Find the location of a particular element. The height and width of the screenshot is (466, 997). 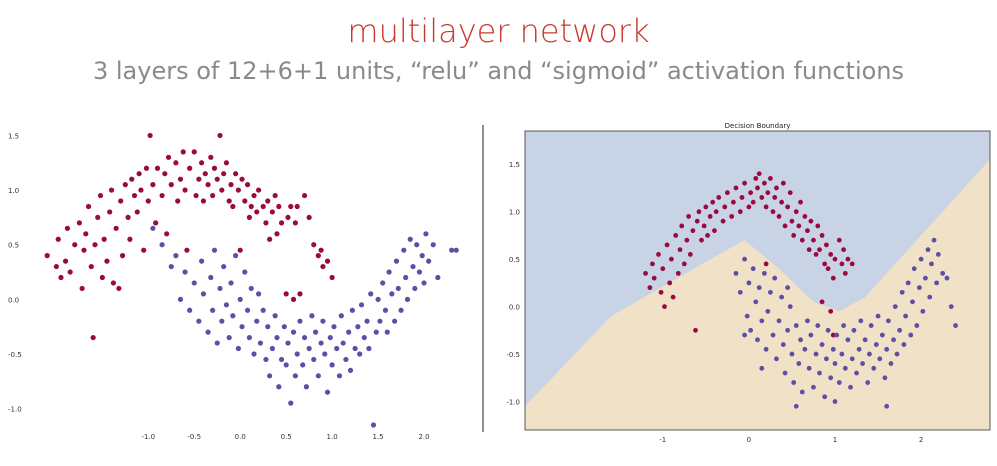

x-tick-label: 0 is located at coordinates (749, 440).